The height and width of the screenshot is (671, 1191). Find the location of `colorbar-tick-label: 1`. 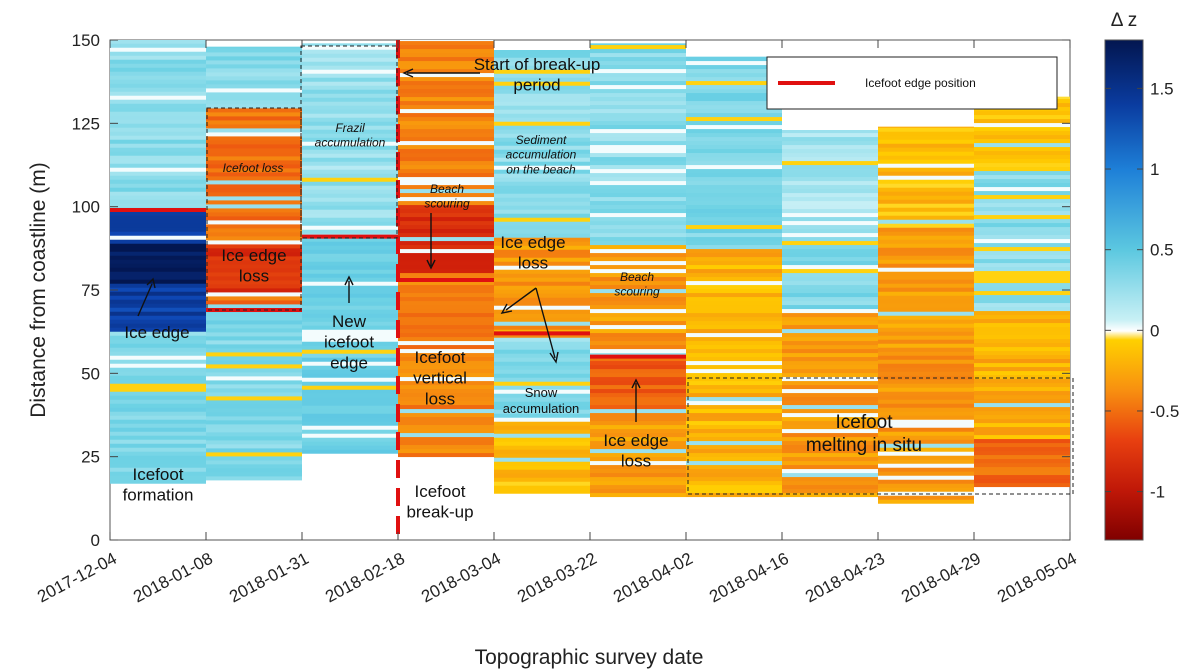

colorbar-tick-label: 1 is located at coordinates (1154, 169).